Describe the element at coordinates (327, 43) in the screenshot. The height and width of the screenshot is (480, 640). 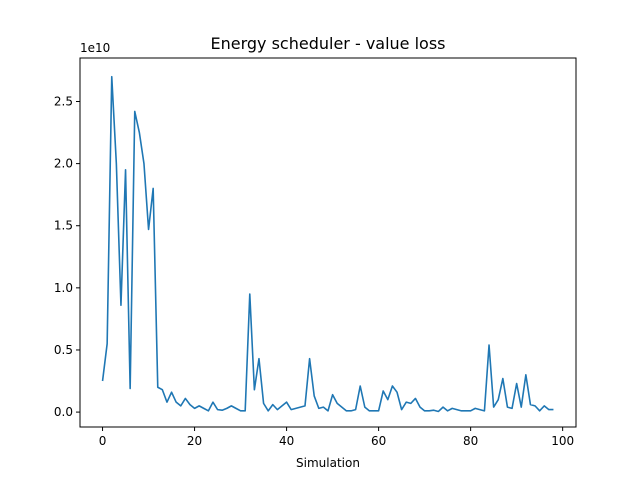
I see `chart-title: Energy scheduler - value loss` at that location.